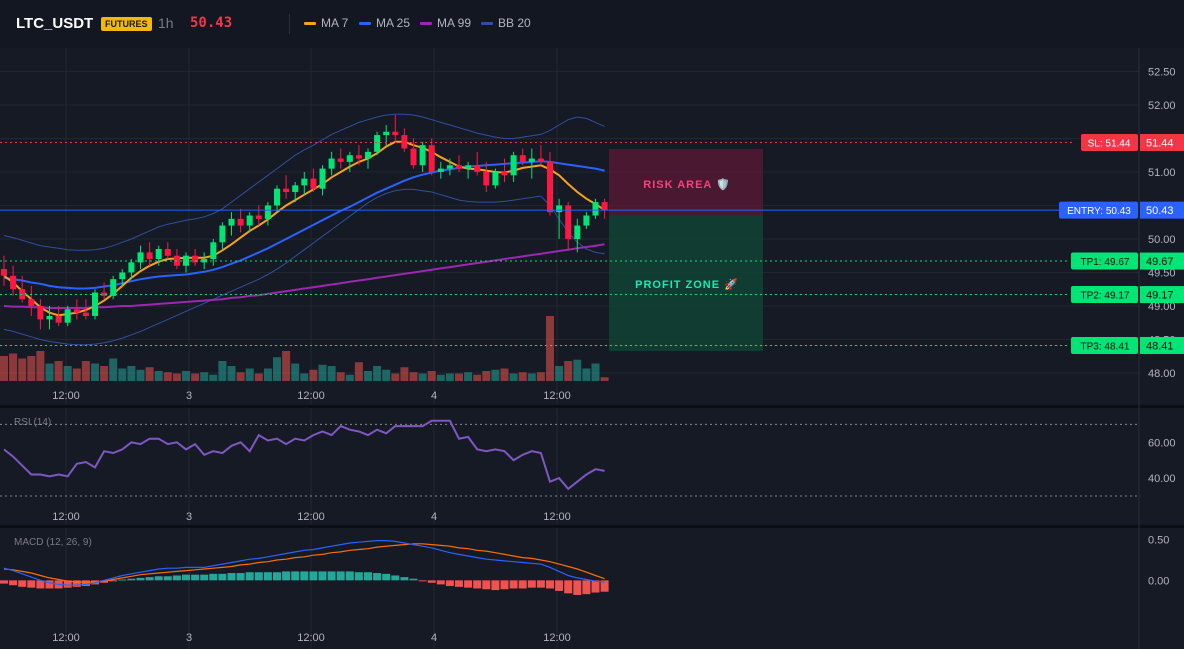  What do you see at coordinates (211, 23) in the screenshot?
I see `last-price: 50.43` at bounding box center [211, 23].